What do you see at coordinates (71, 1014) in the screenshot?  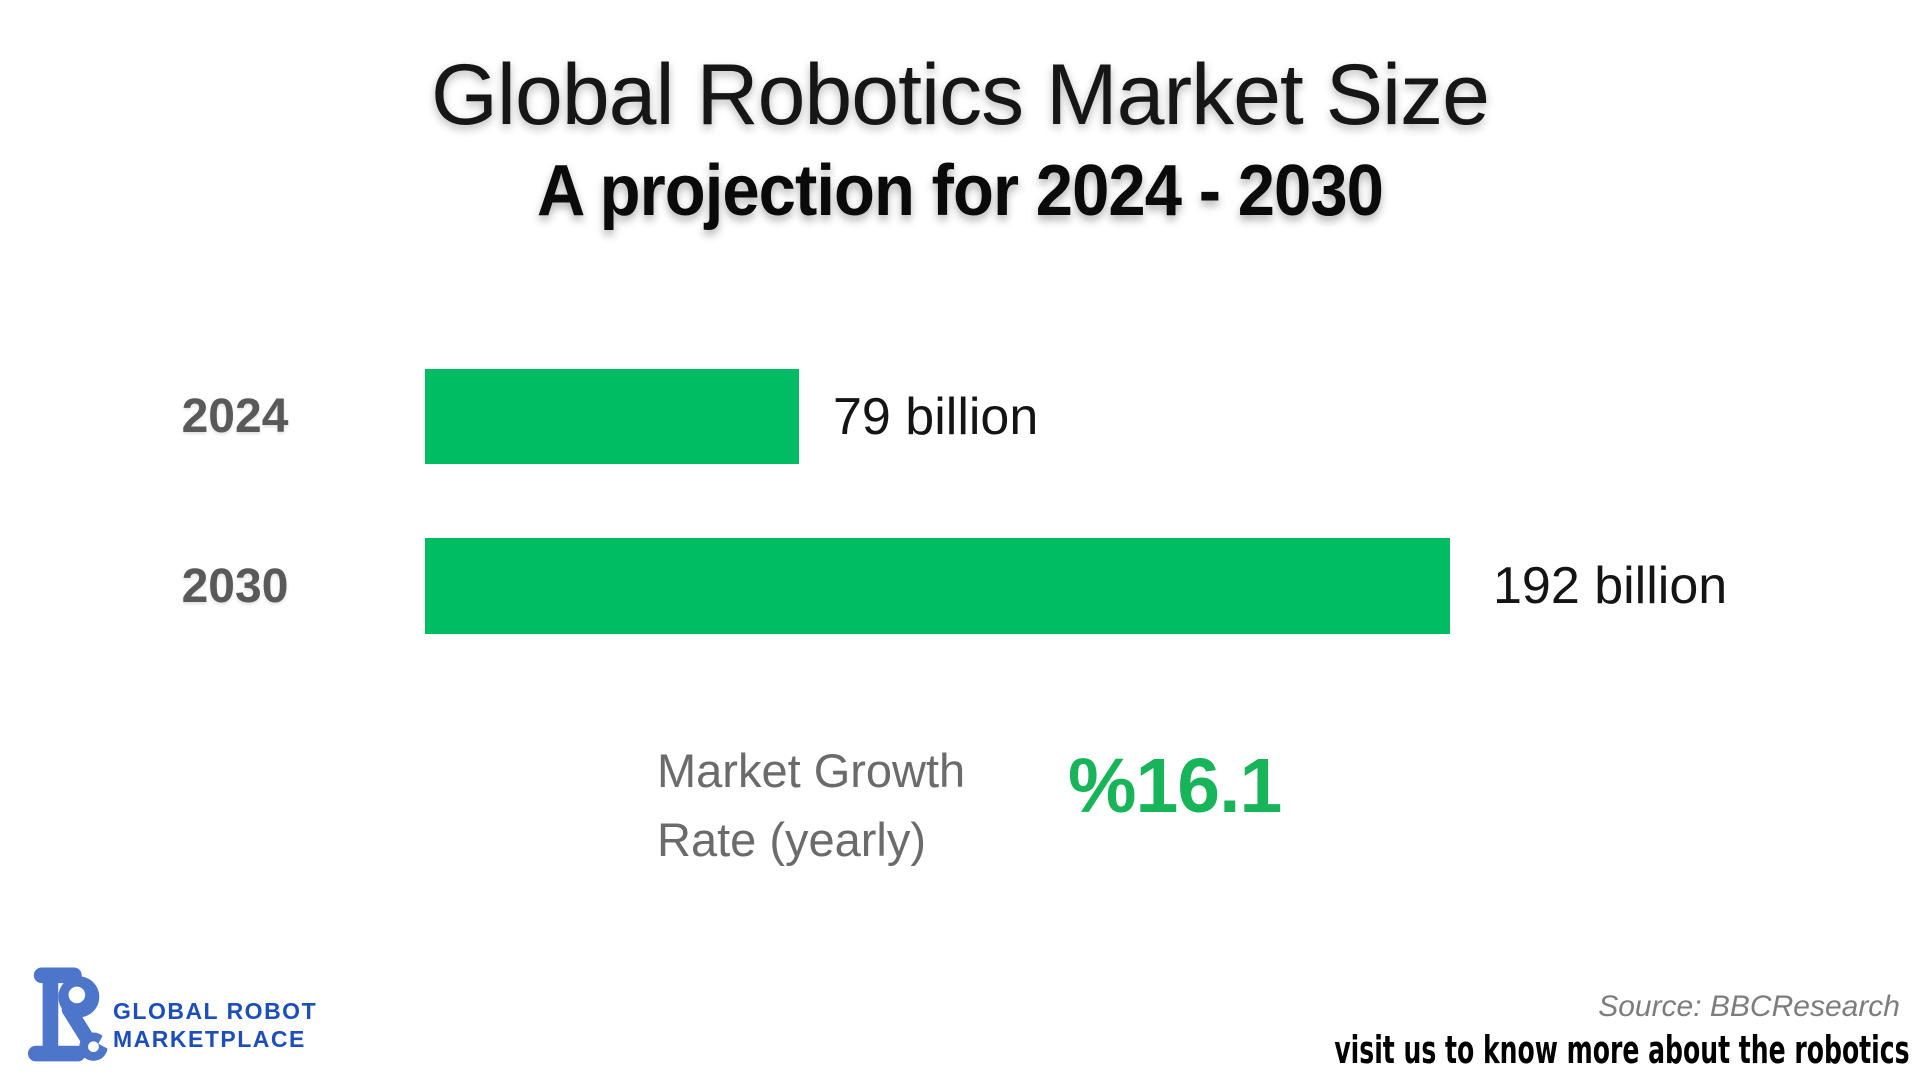 I see `robot-letter-r-icon` at bounding box center [71, 1014].